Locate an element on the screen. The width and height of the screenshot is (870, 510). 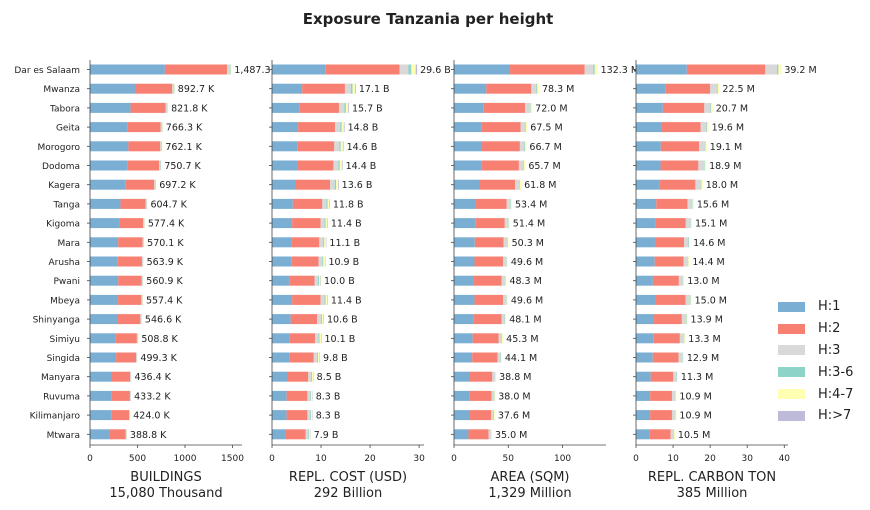
legend-label-h1: H:1 is located at coordinates (829, 307).